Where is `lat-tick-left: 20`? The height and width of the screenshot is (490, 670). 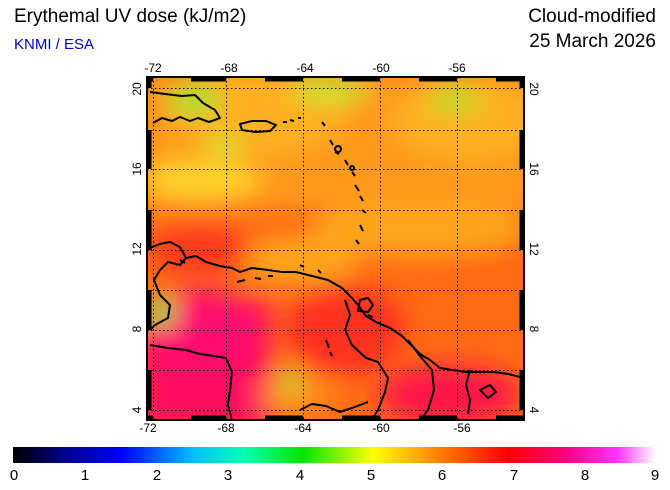
lat-tick-left: 20 is located at coordinates (137, 89).